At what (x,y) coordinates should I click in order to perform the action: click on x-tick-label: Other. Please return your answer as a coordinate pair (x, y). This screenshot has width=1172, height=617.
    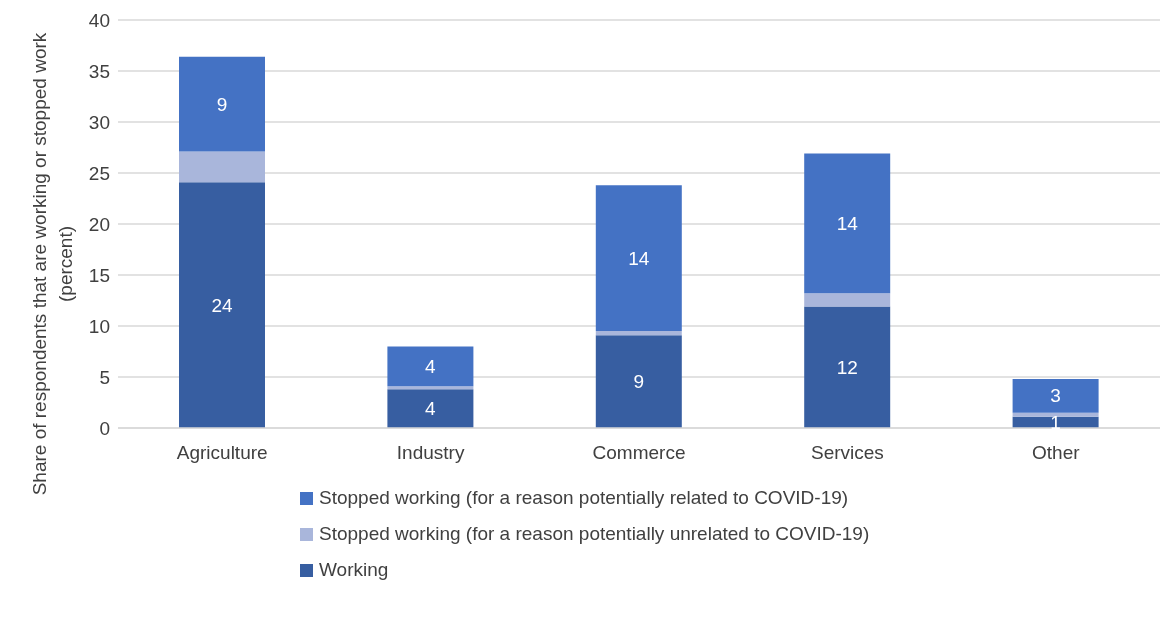
    Looking at the image, I should click on (1056, 453).